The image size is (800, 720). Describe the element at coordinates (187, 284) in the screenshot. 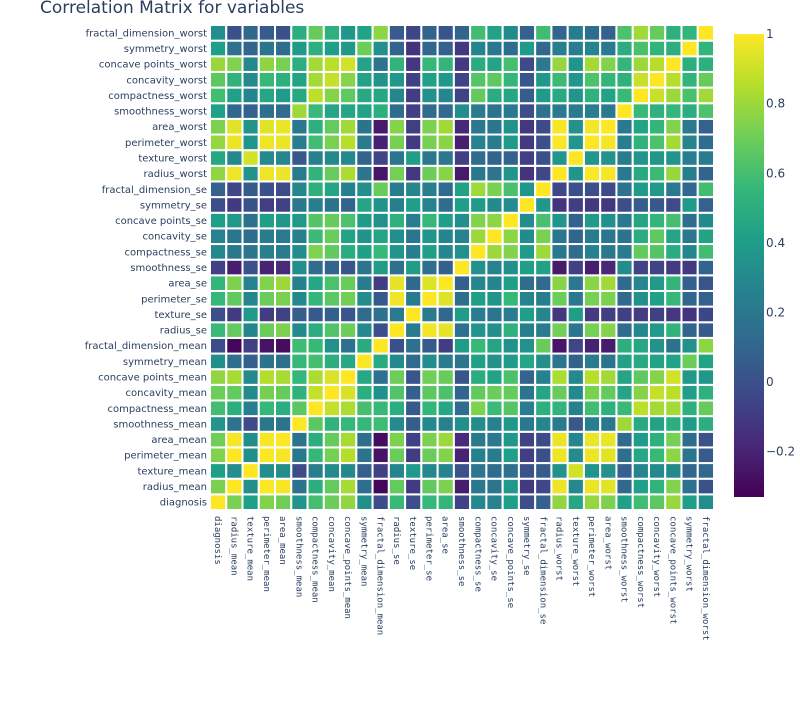

I see `y-tick-label: area_se` at that location.